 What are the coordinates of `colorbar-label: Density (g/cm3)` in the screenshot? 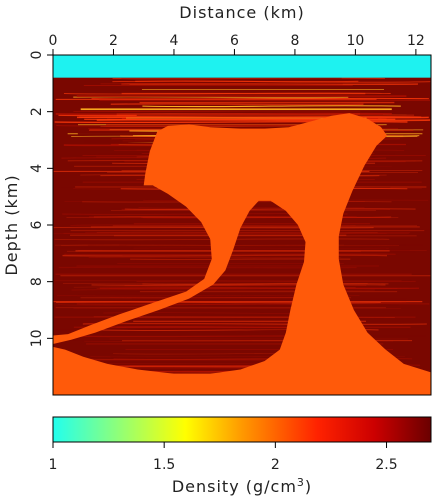 It's located at (242, 486).